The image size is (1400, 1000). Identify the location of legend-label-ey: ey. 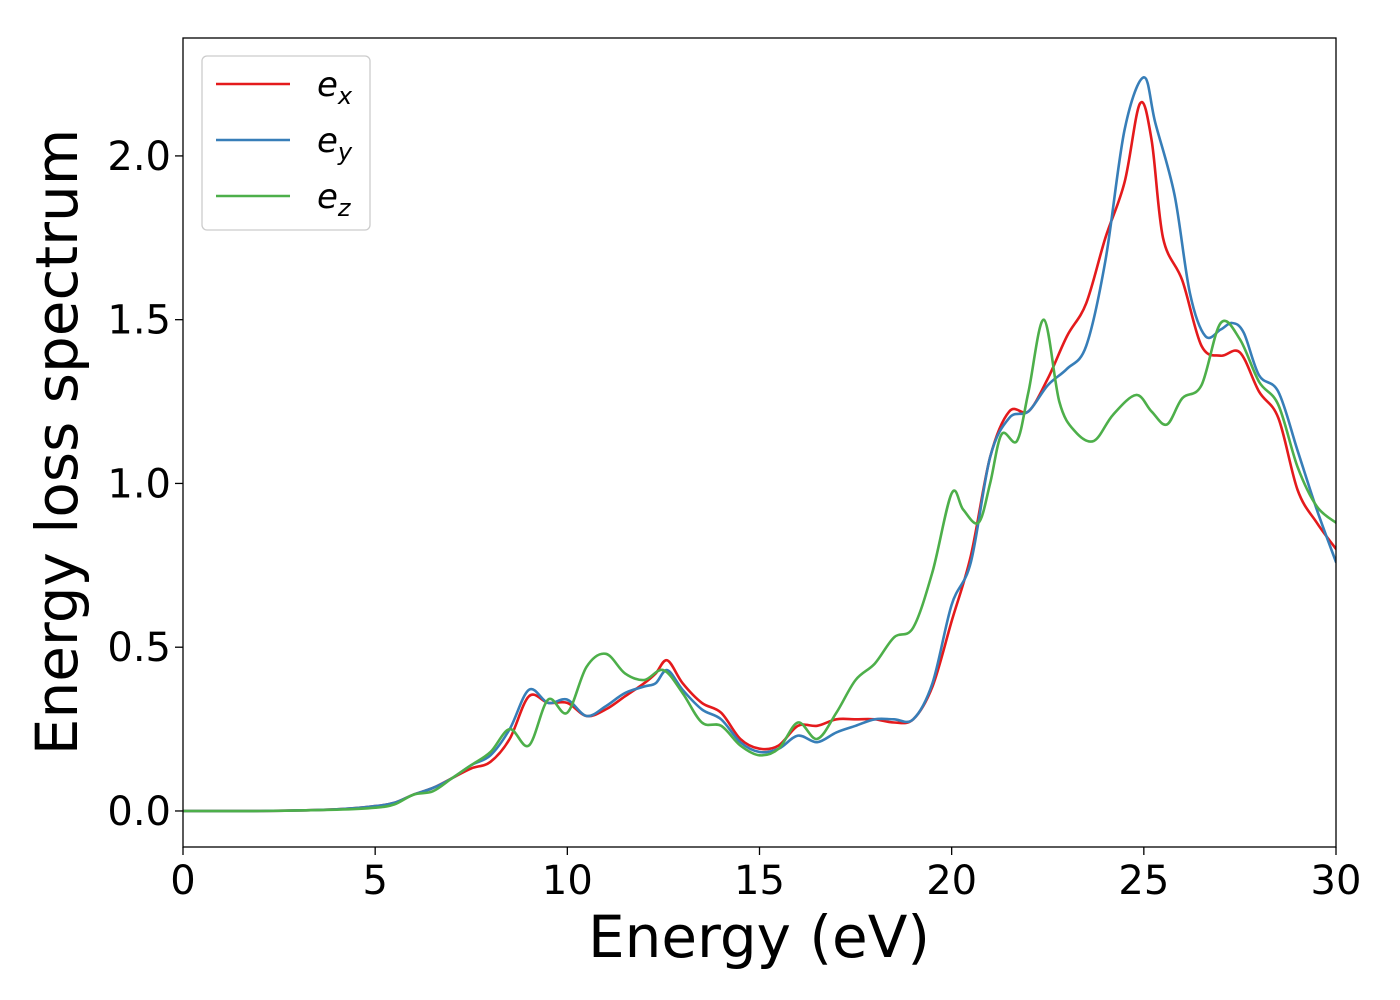
(335, 143).